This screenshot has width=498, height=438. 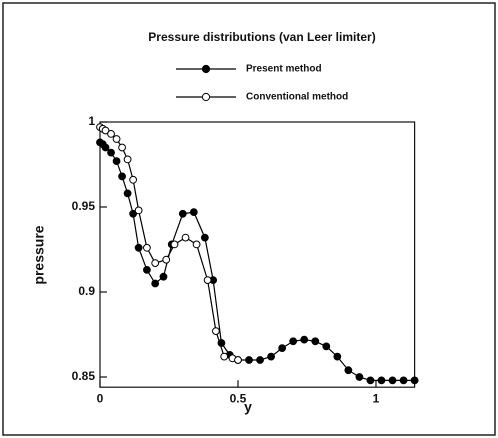 What do you see at coordinates (238, 398) in the screenshot?
I see `x-tick-label: 0.5` at bounding box center [238, 398].